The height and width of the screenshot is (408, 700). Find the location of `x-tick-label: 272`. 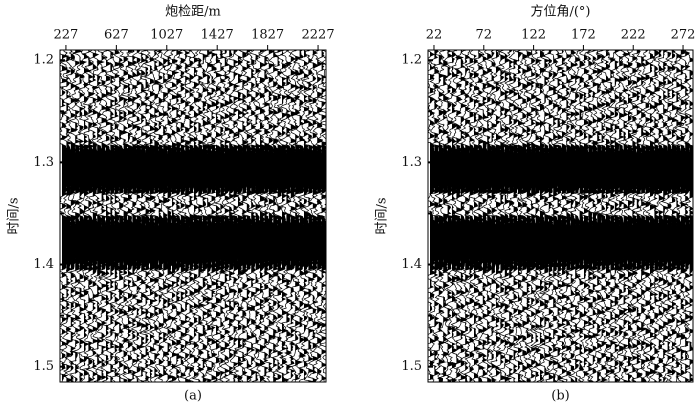

x-tick-label: 272 is located at coordinates (683, 35).